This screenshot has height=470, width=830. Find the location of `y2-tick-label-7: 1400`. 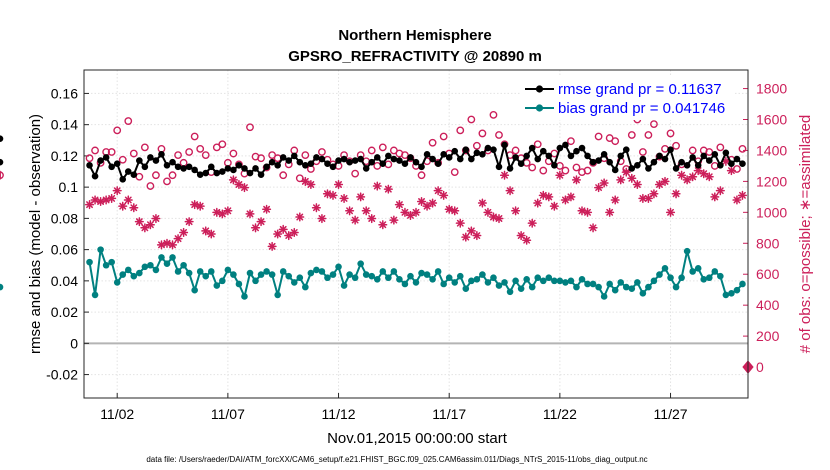

y2-tick-label-7: 1400 is located at coordinates (771, 150).